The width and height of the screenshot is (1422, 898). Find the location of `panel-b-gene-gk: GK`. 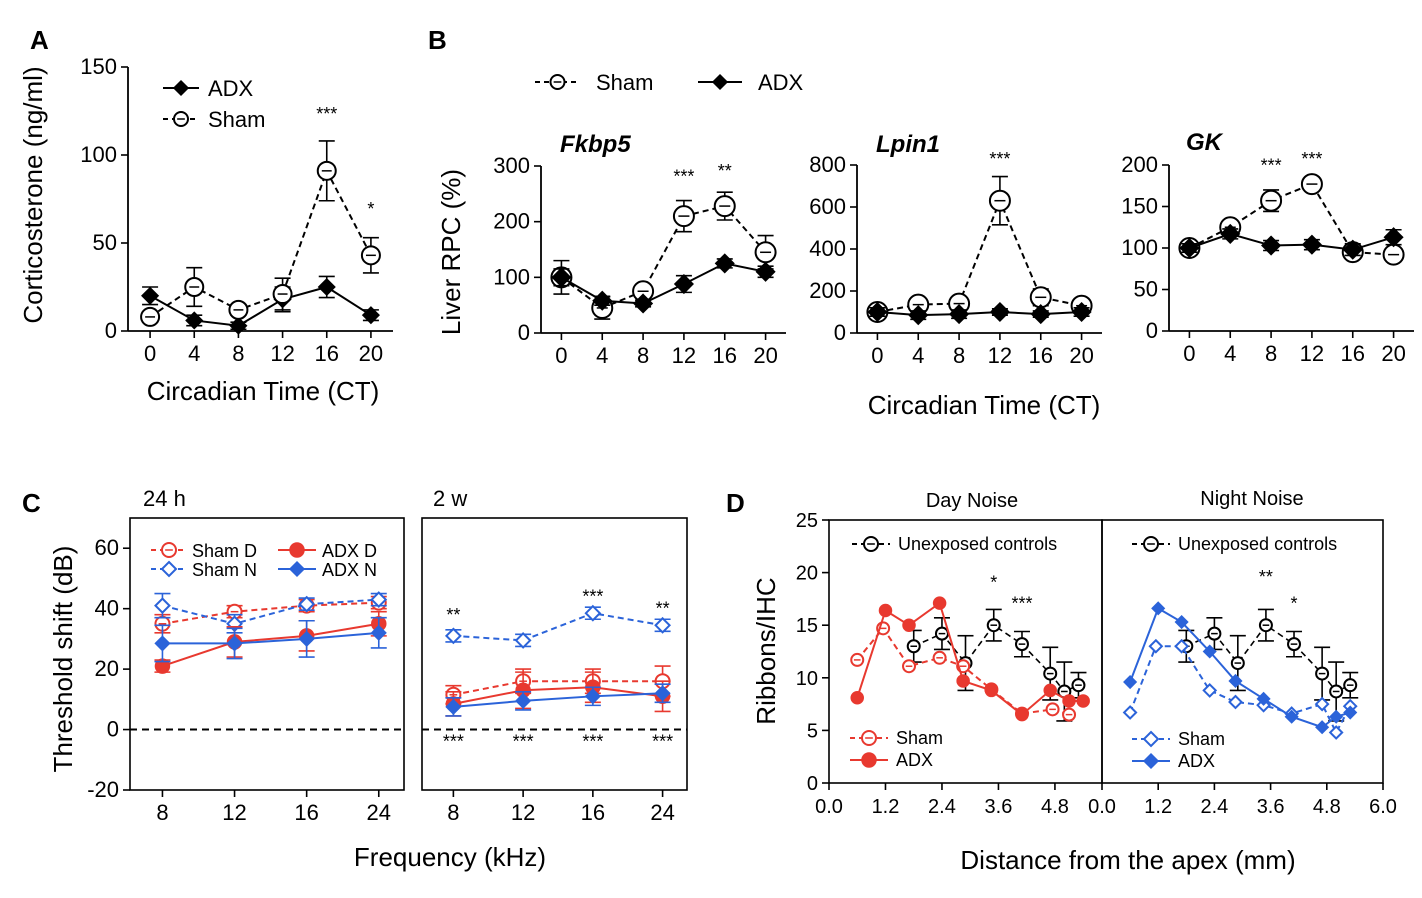

panel-b-gene-gk: GK is located at coordinates (1205, 142).